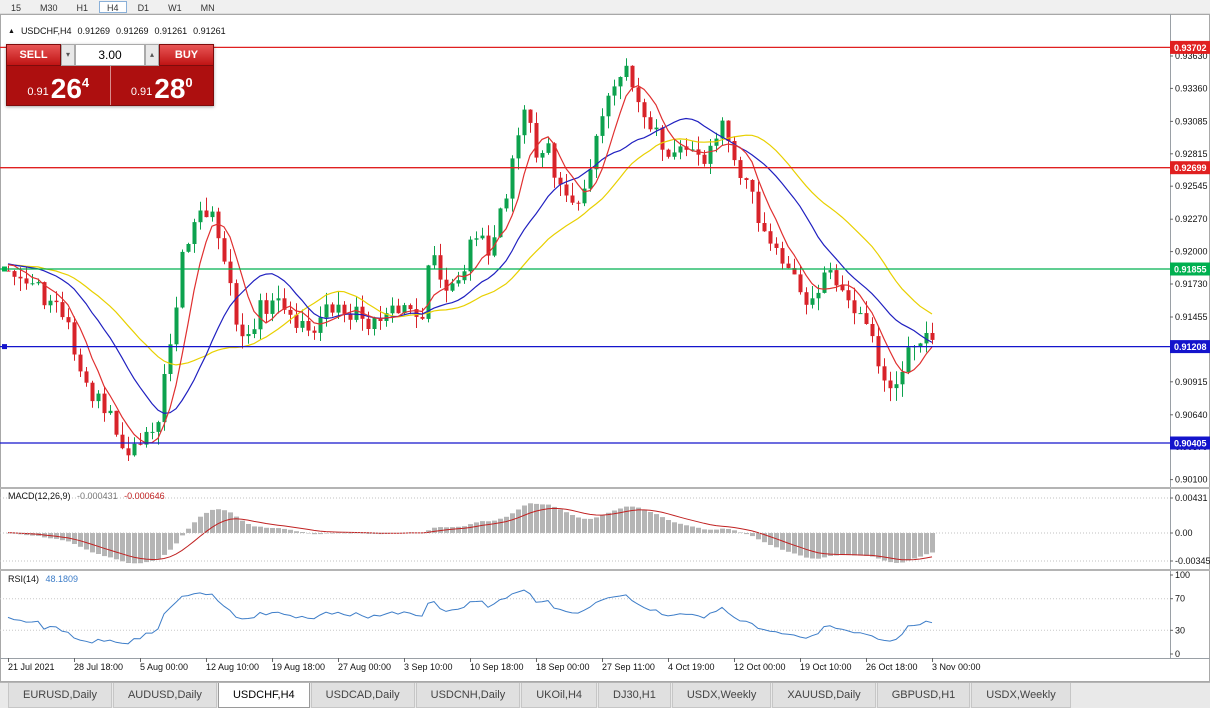 The height and width of the screenshot is (708, 1210). I want to click on ohlc-close: 0.91261, so click(209, 31).